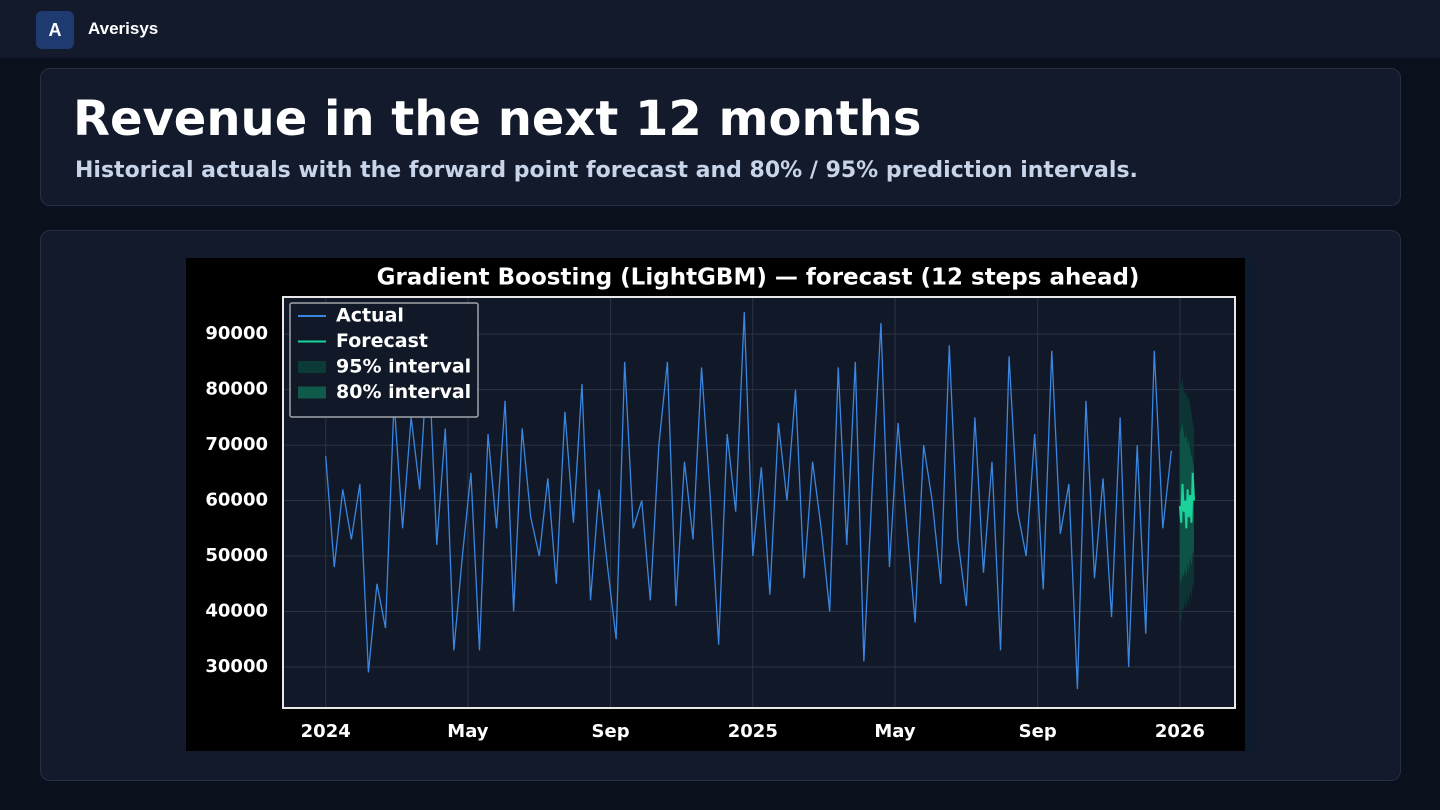  Describe the element at coordinates (753, 731) in the screenshot. I see `x-tick-label: 2025` at that location.